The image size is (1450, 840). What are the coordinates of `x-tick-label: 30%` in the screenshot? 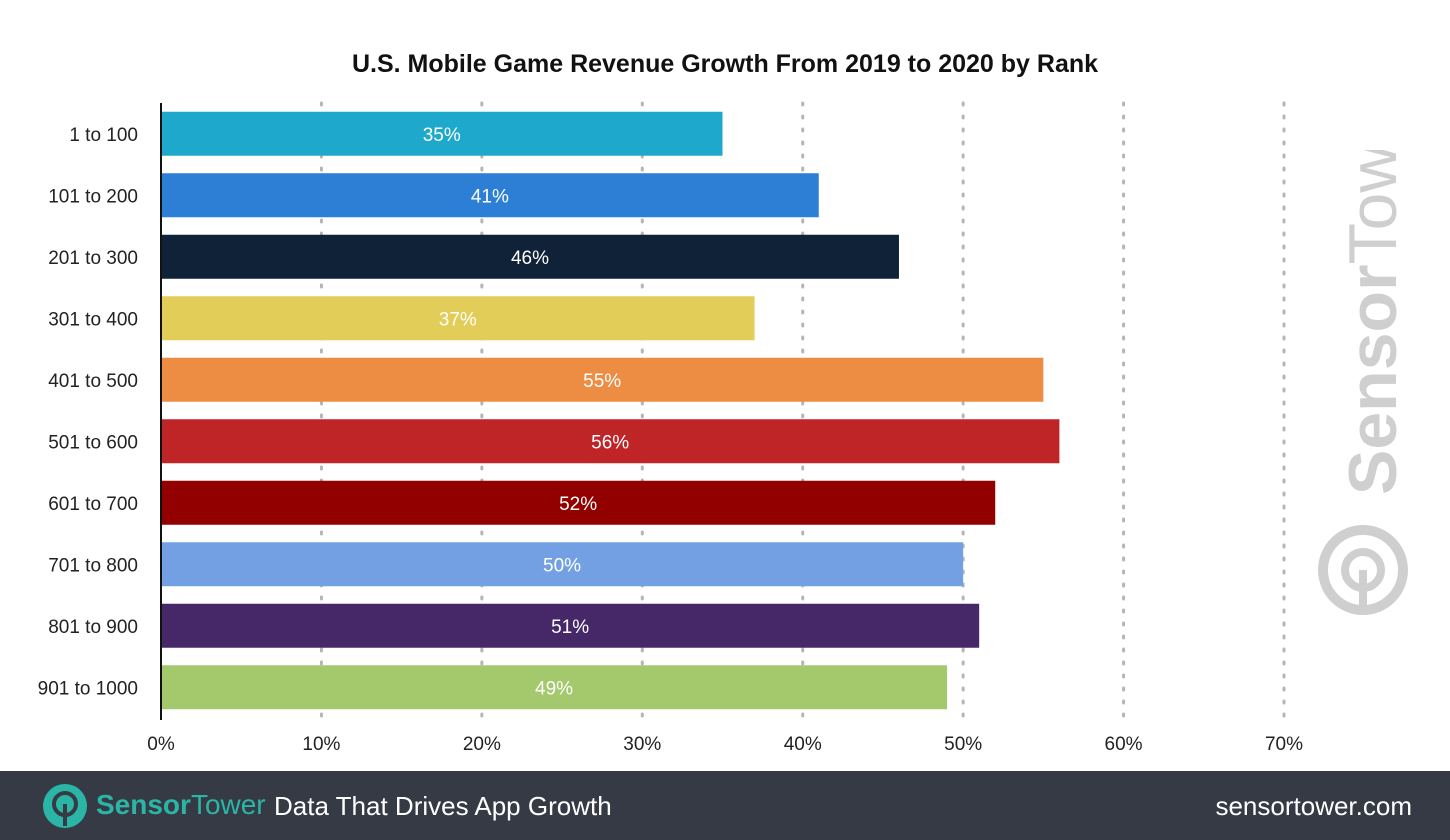 It's located at (642, 744).